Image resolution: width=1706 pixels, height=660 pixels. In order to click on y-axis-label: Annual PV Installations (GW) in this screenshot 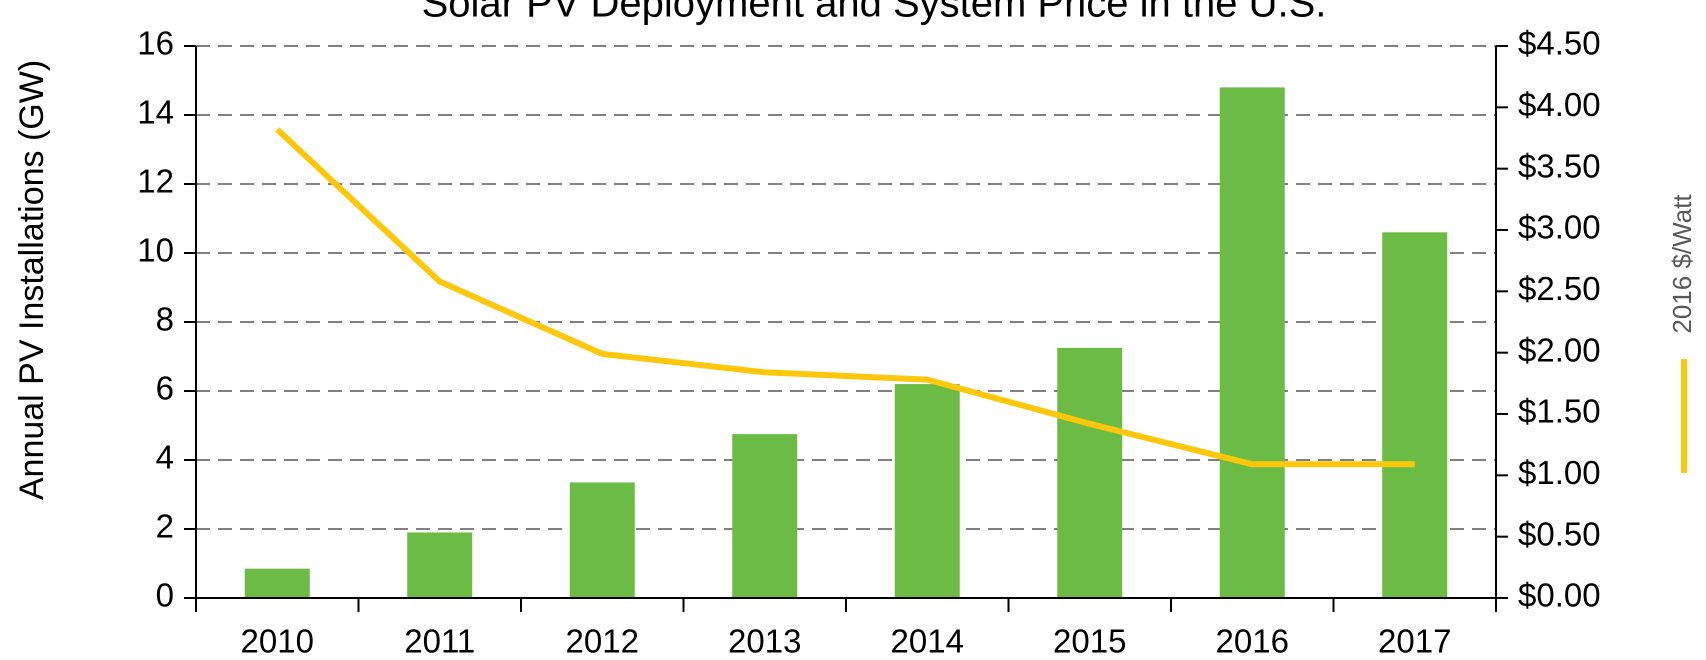, I will do `click(32, 280)`.